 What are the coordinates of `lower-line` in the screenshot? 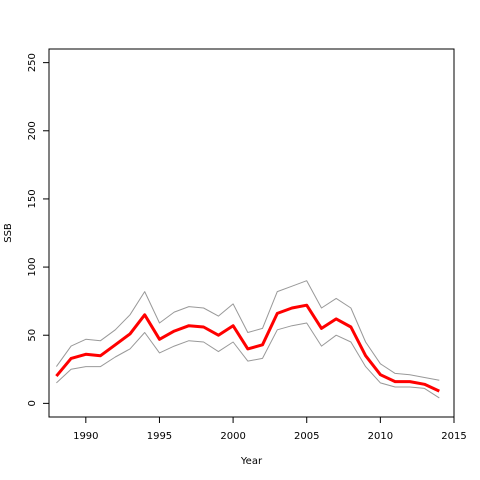 It's located at (248, 360).